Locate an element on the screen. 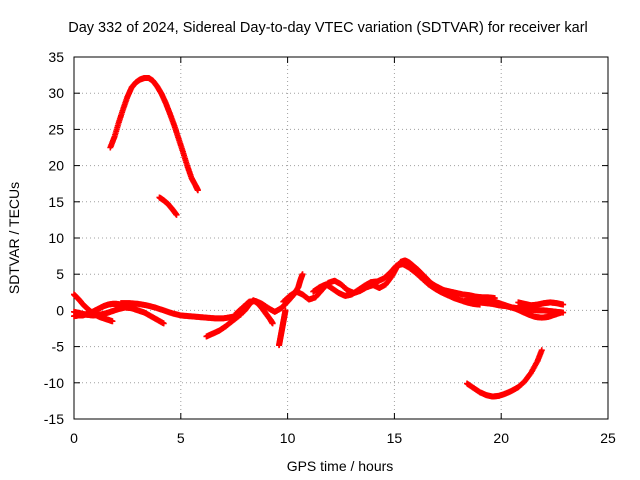  x-tick-label: 0 is located at coordinates (74, 438).